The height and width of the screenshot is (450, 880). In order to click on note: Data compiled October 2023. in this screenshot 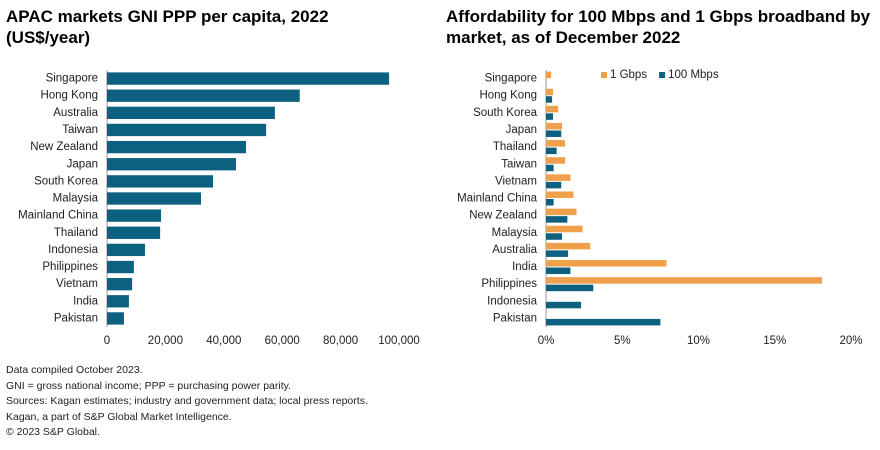, I will do `click(74, 370)`.